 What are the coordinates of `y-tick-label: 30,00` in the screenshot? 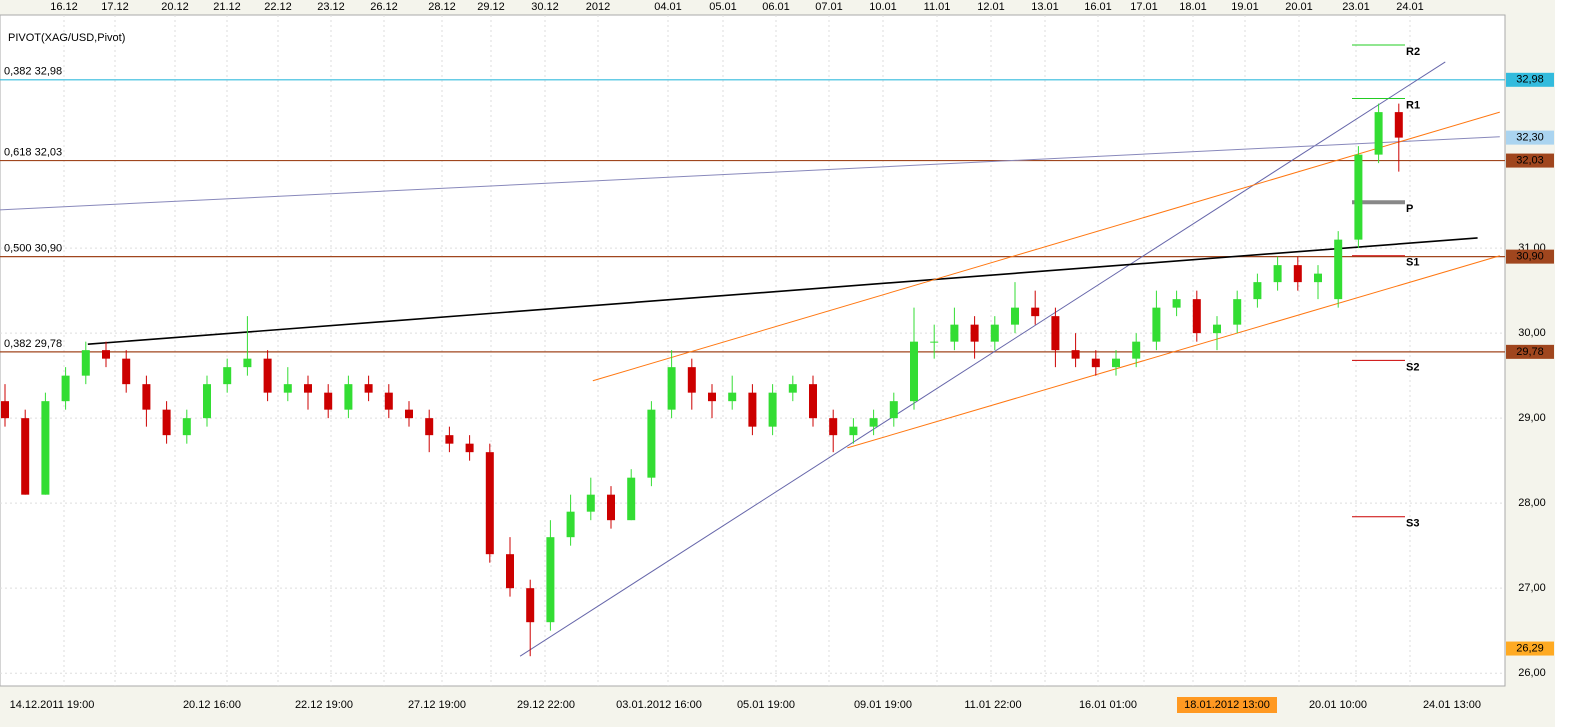 It's located at (1532, 333).